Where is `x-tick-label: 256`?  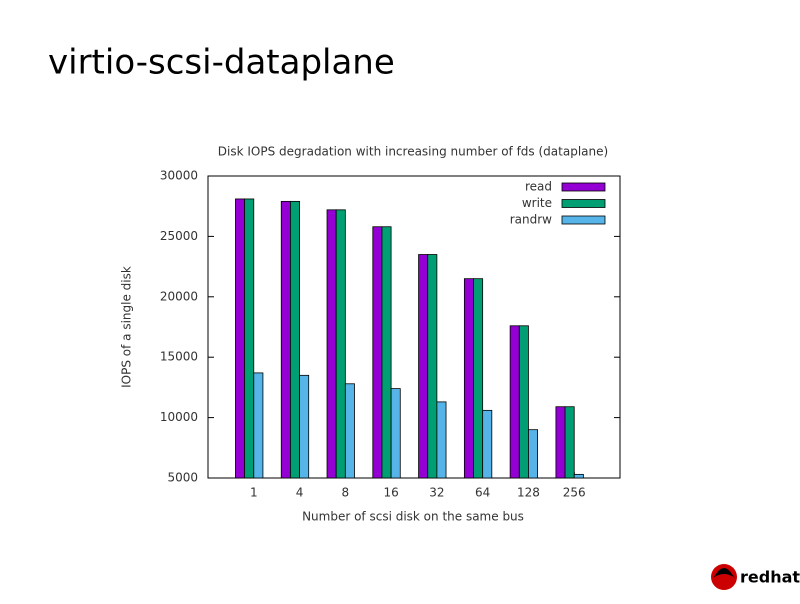
x-tick-label: 256 is located at coordinates (574, 493).